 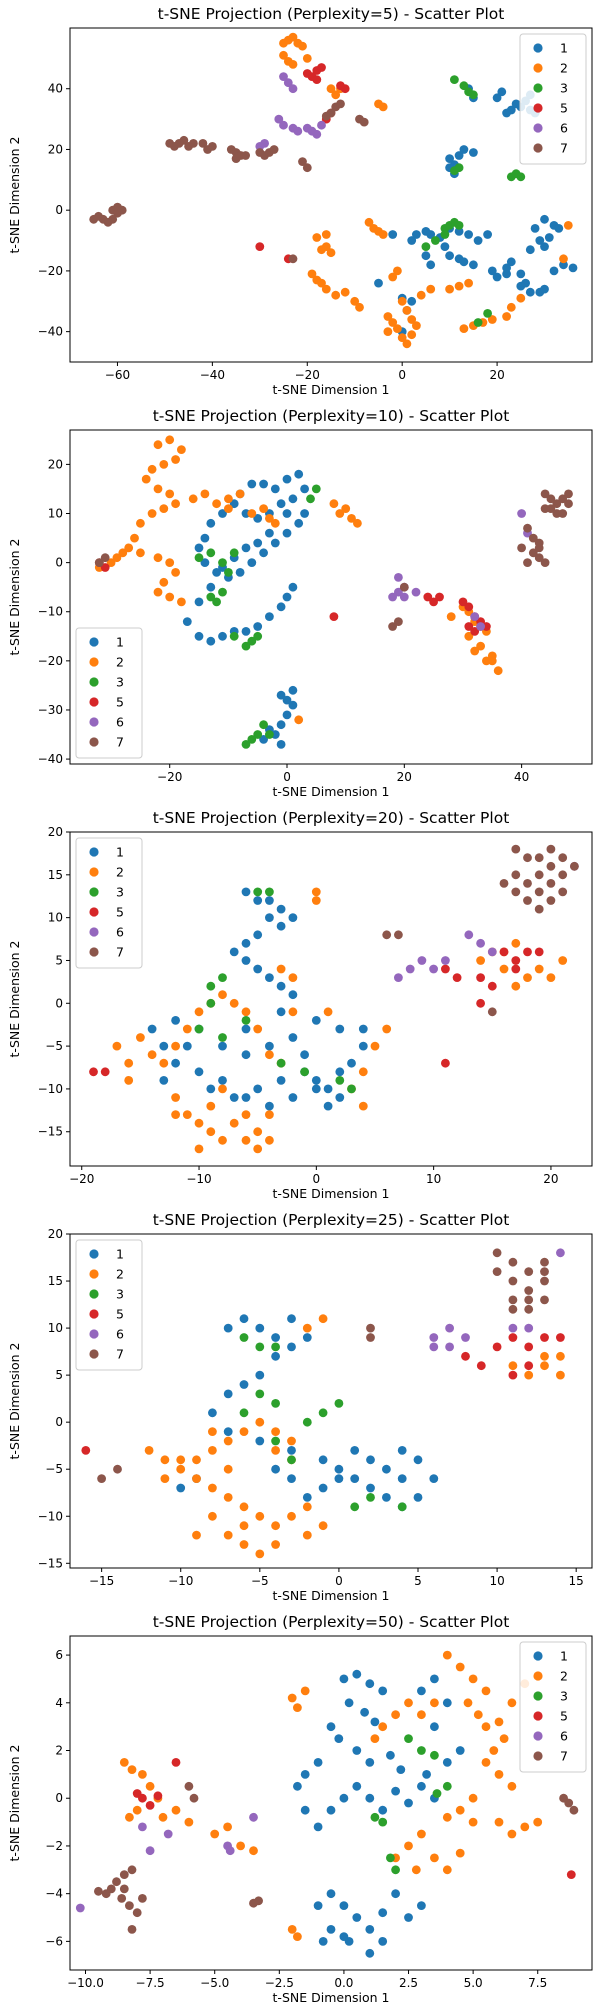 What do you see at coordinates (553, 1707) in the screenshot?
I see `legend-box` at bounding box center [553, 1707].